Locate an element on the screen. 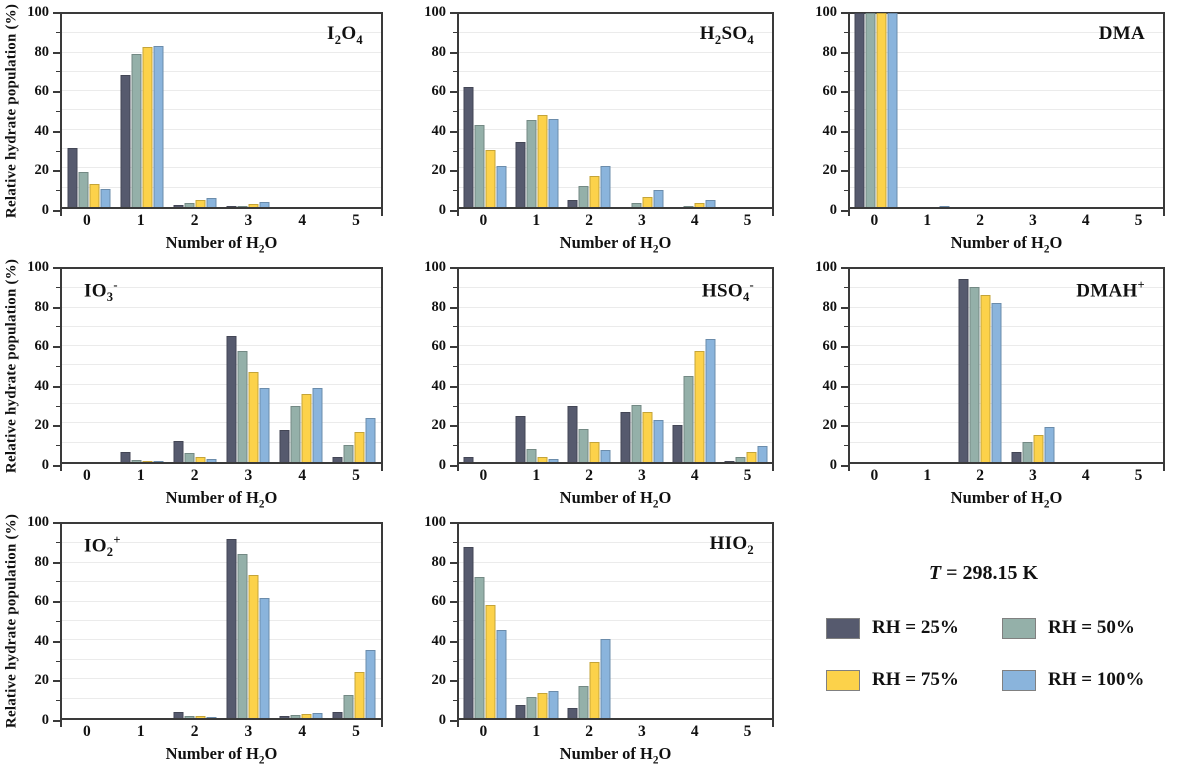  bar-group-x4 is located at coordinates (301, 425).